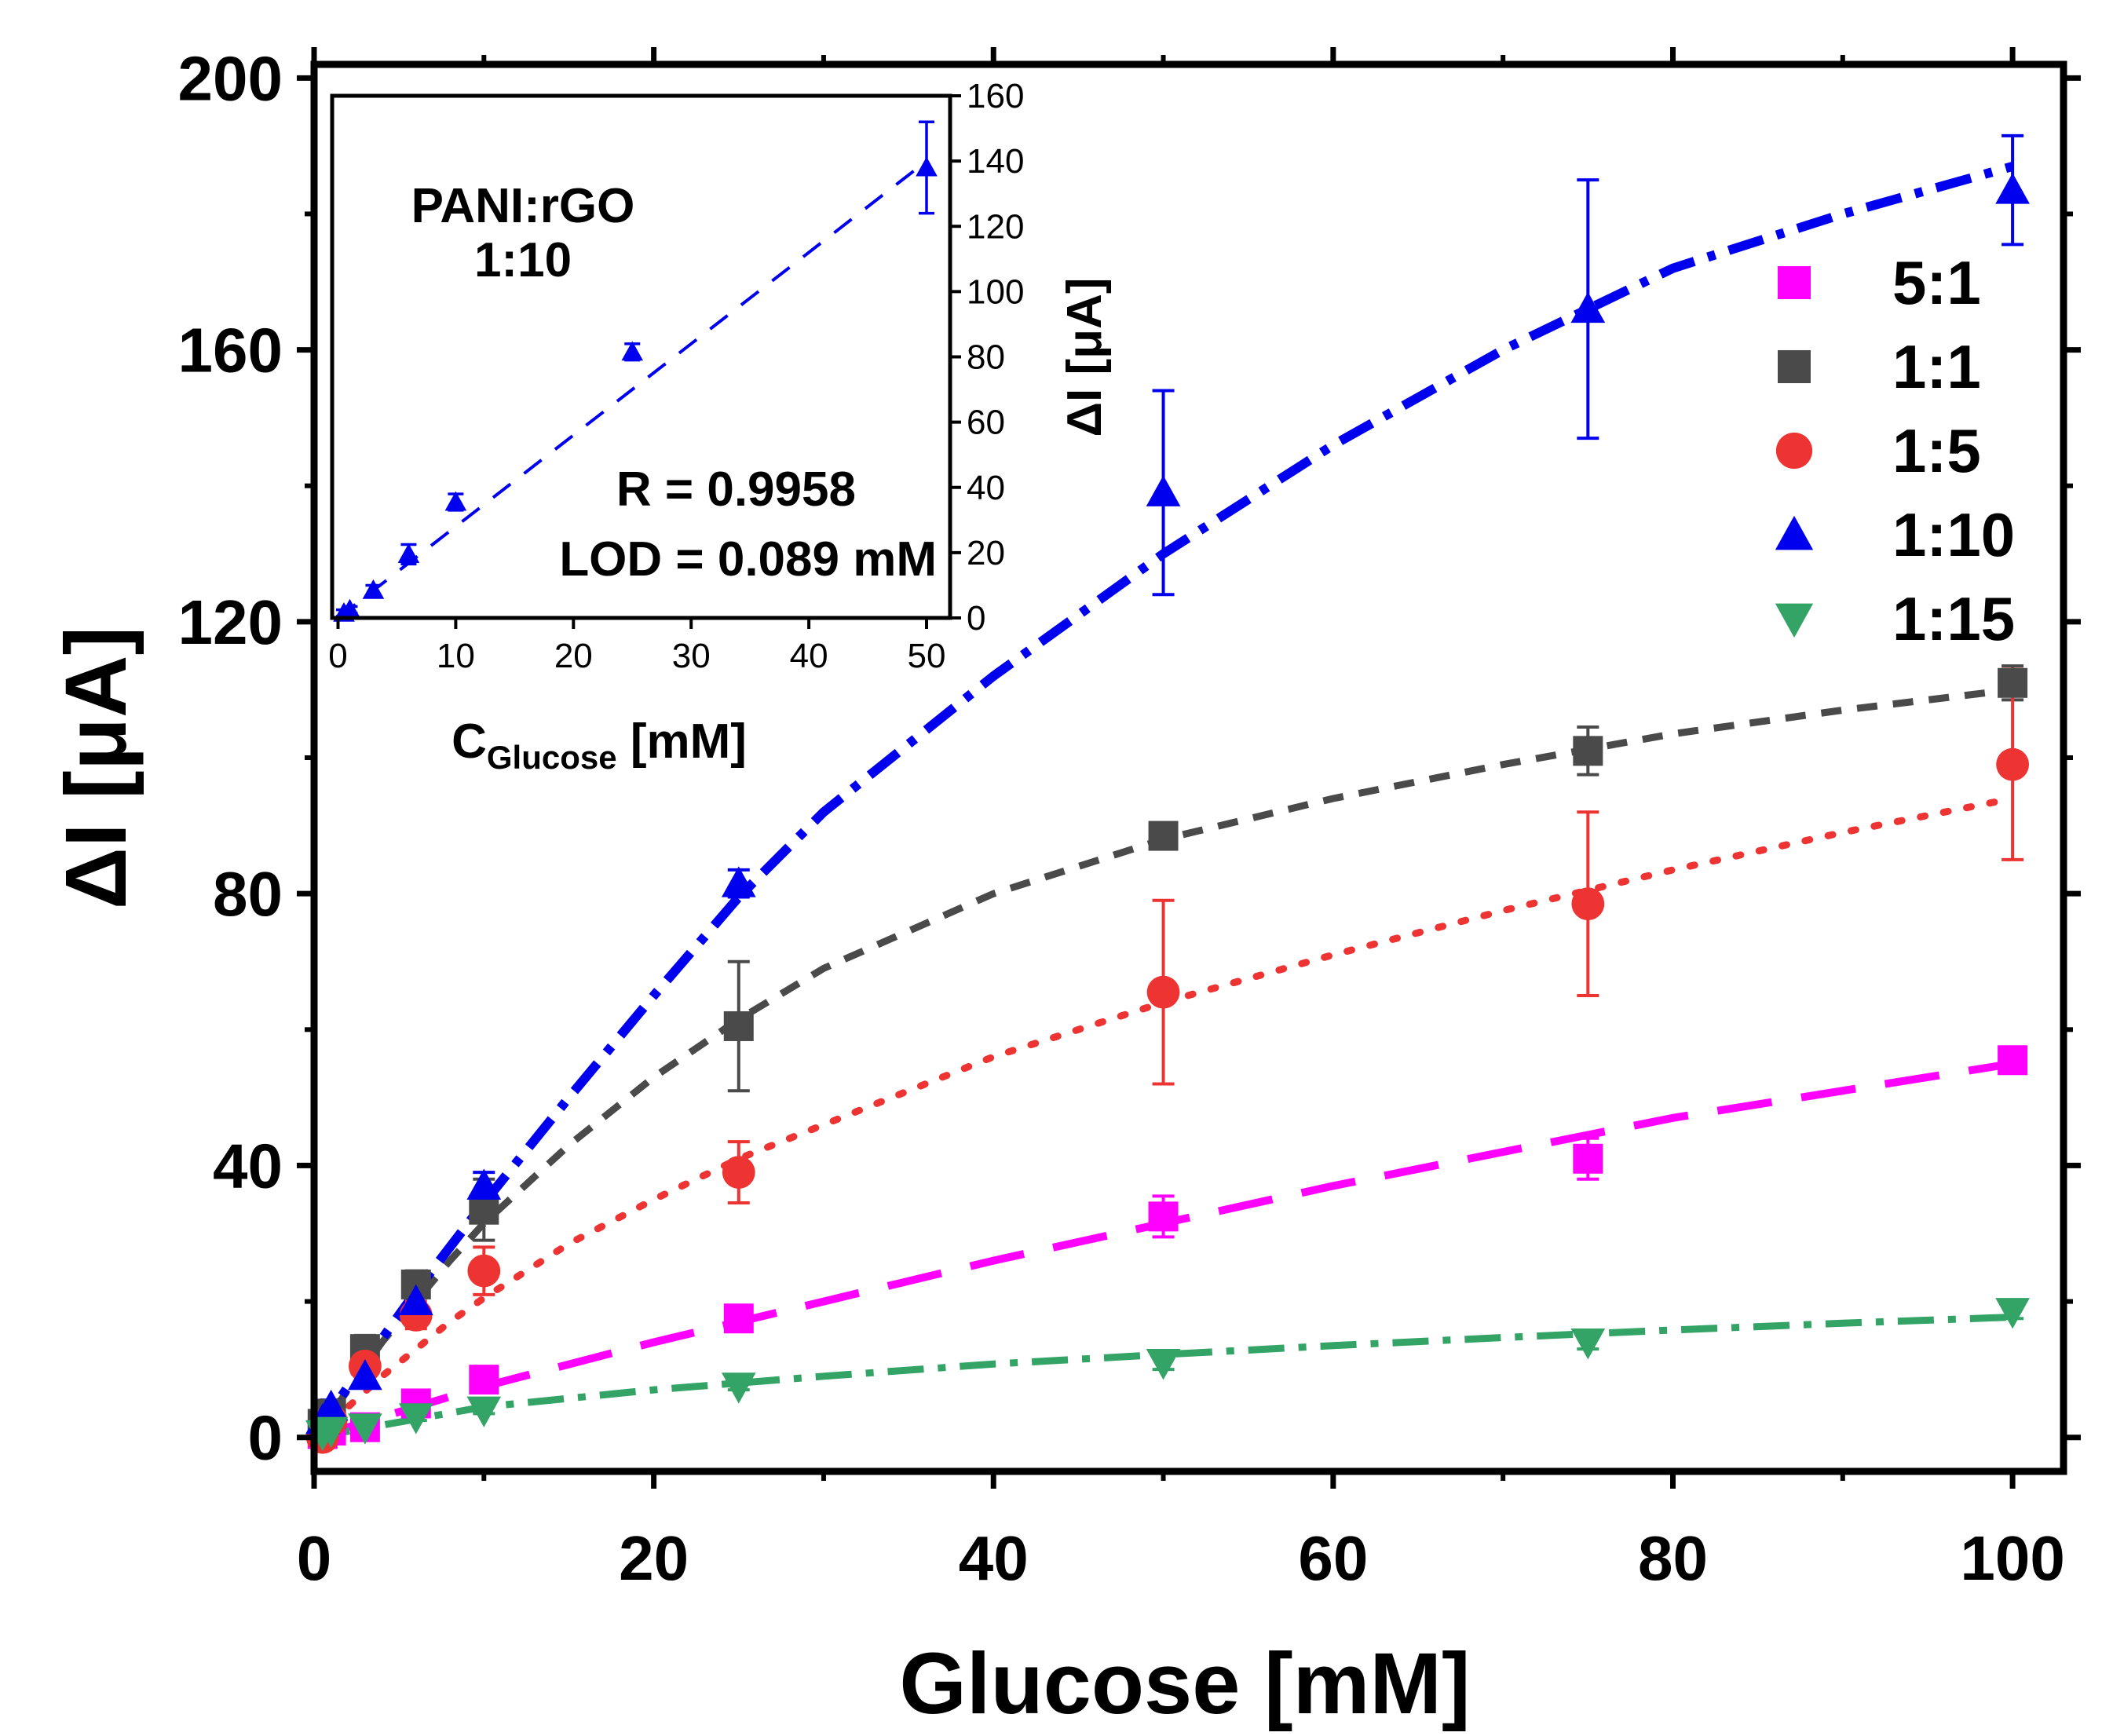  Describe the element at coordinates (1936, 450) in the screenshot. I see `legend-label-2: 1:5` at that location.